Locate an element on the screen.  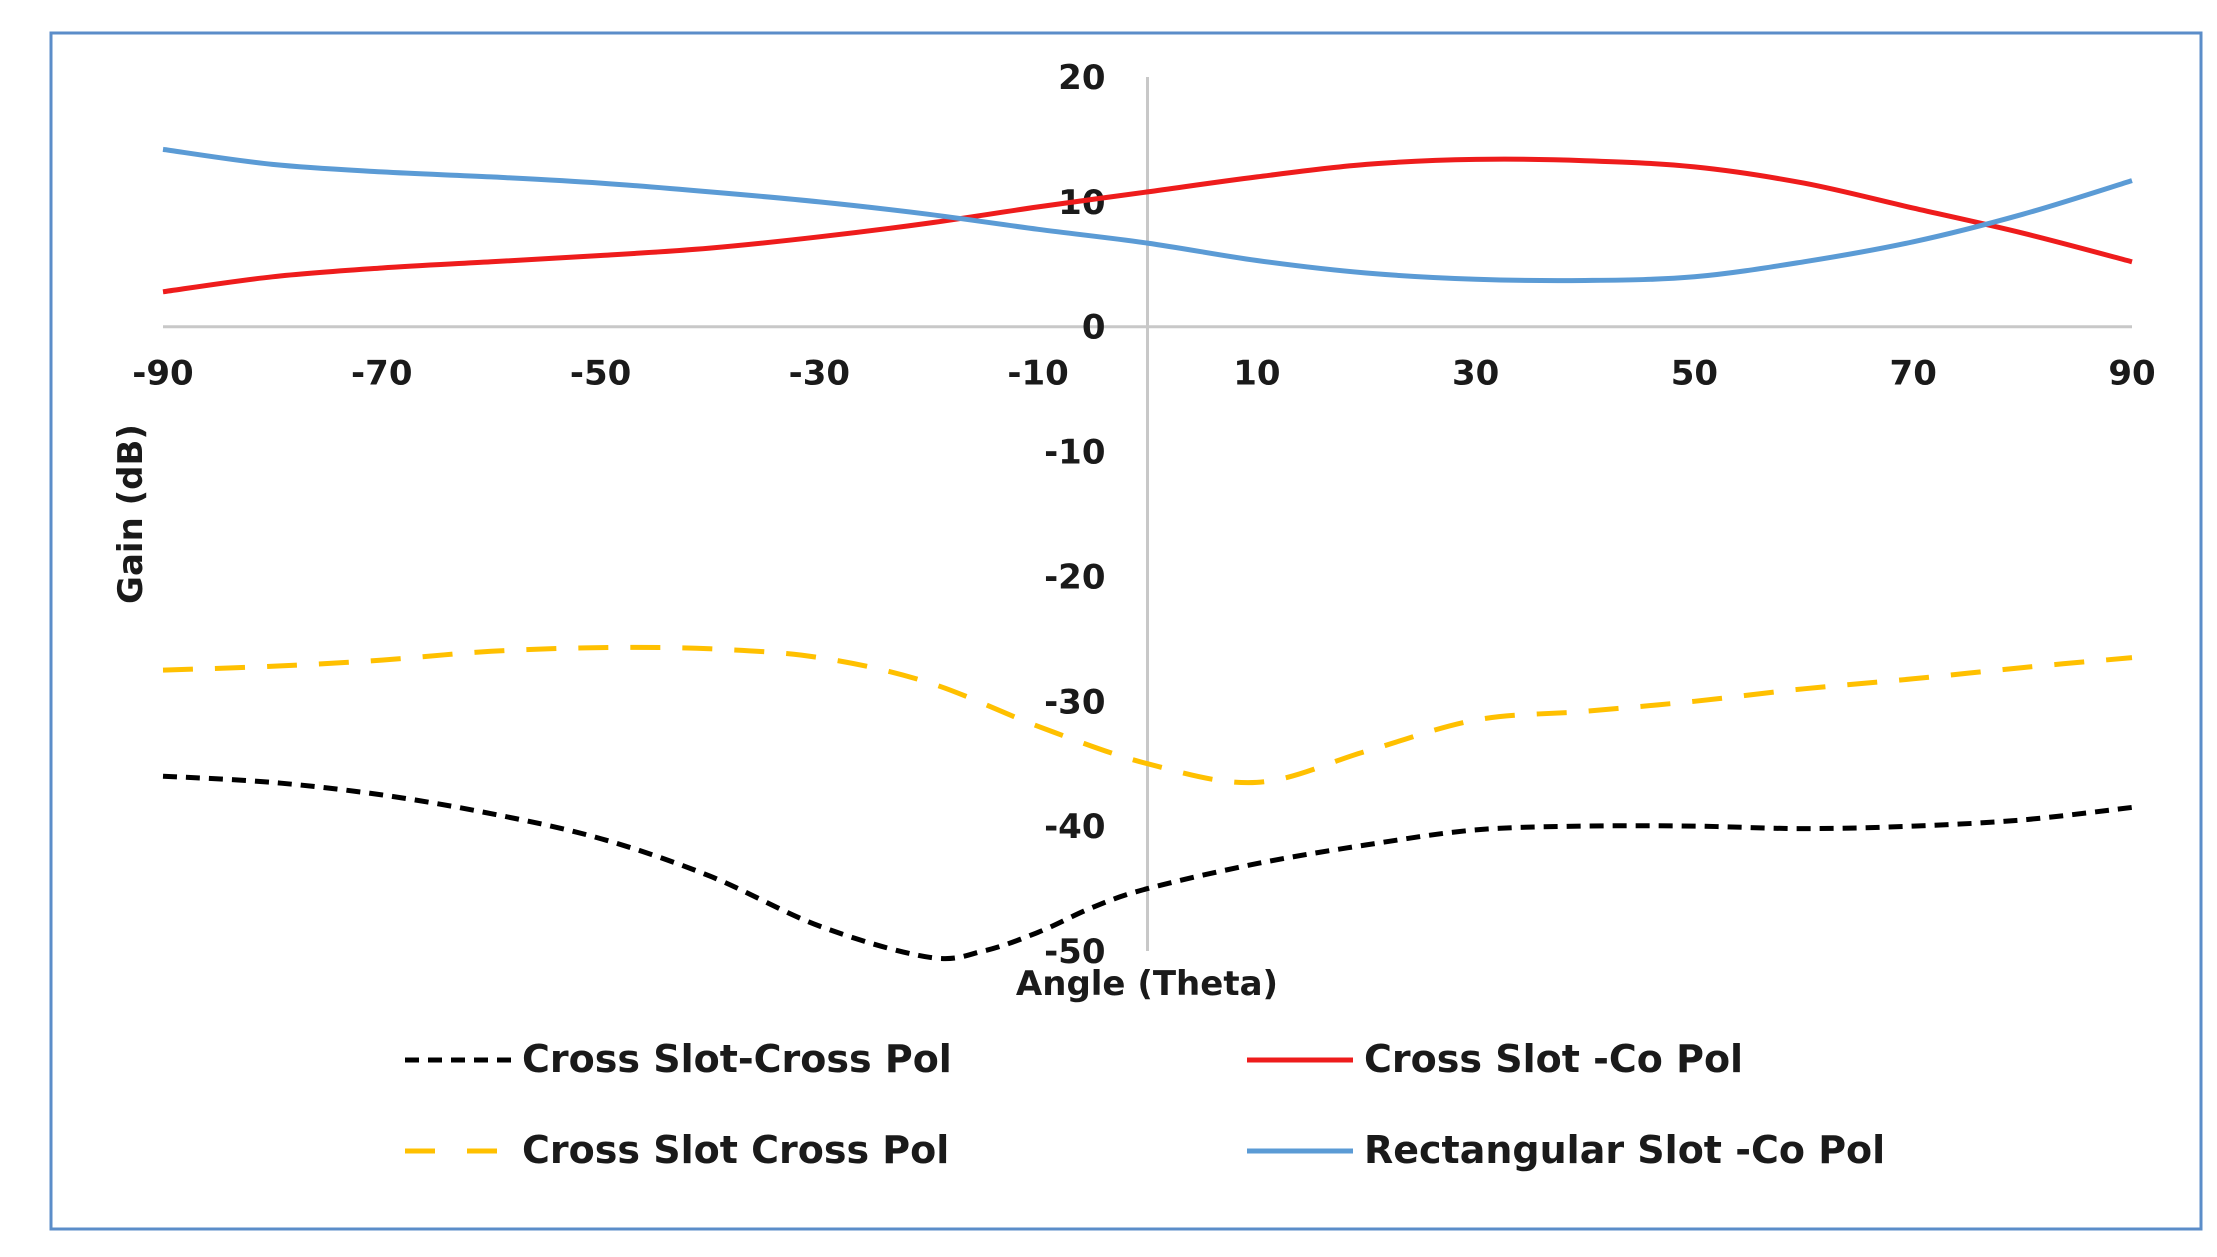
x-tick-labels: -90 -70 -50 -30 -10 10 30 50 70 90 is located at coordinates (1143, 374).